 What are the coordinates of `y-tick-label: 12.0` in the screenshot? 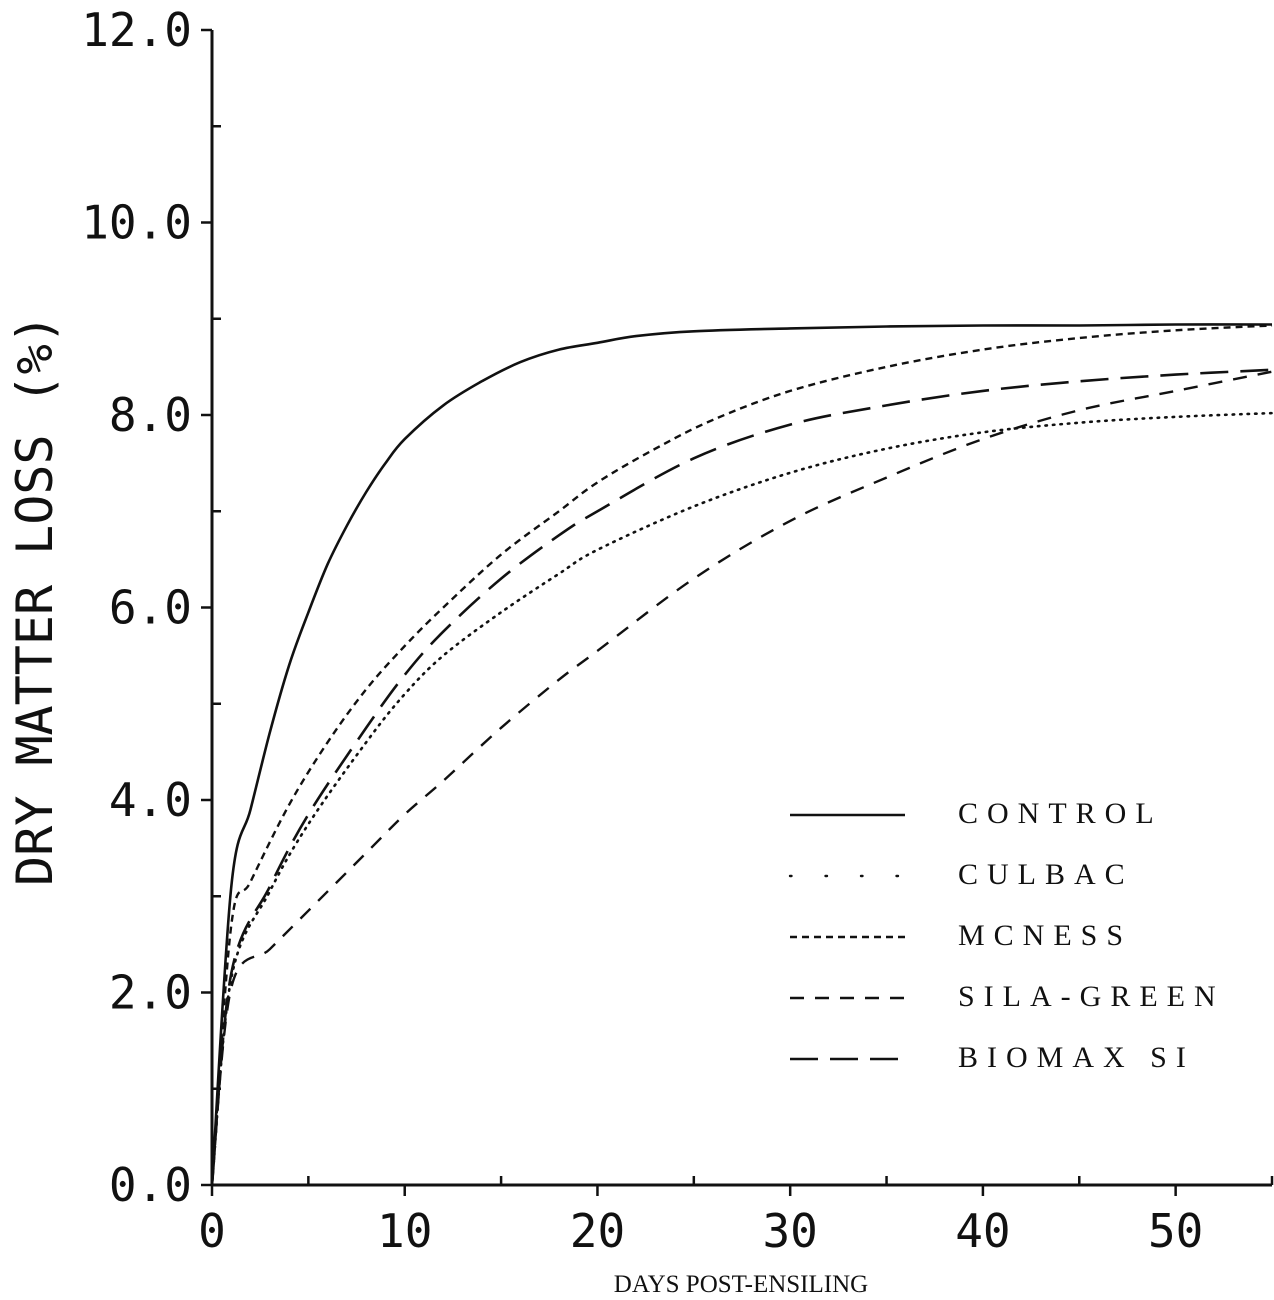 It's located at (136, 30).